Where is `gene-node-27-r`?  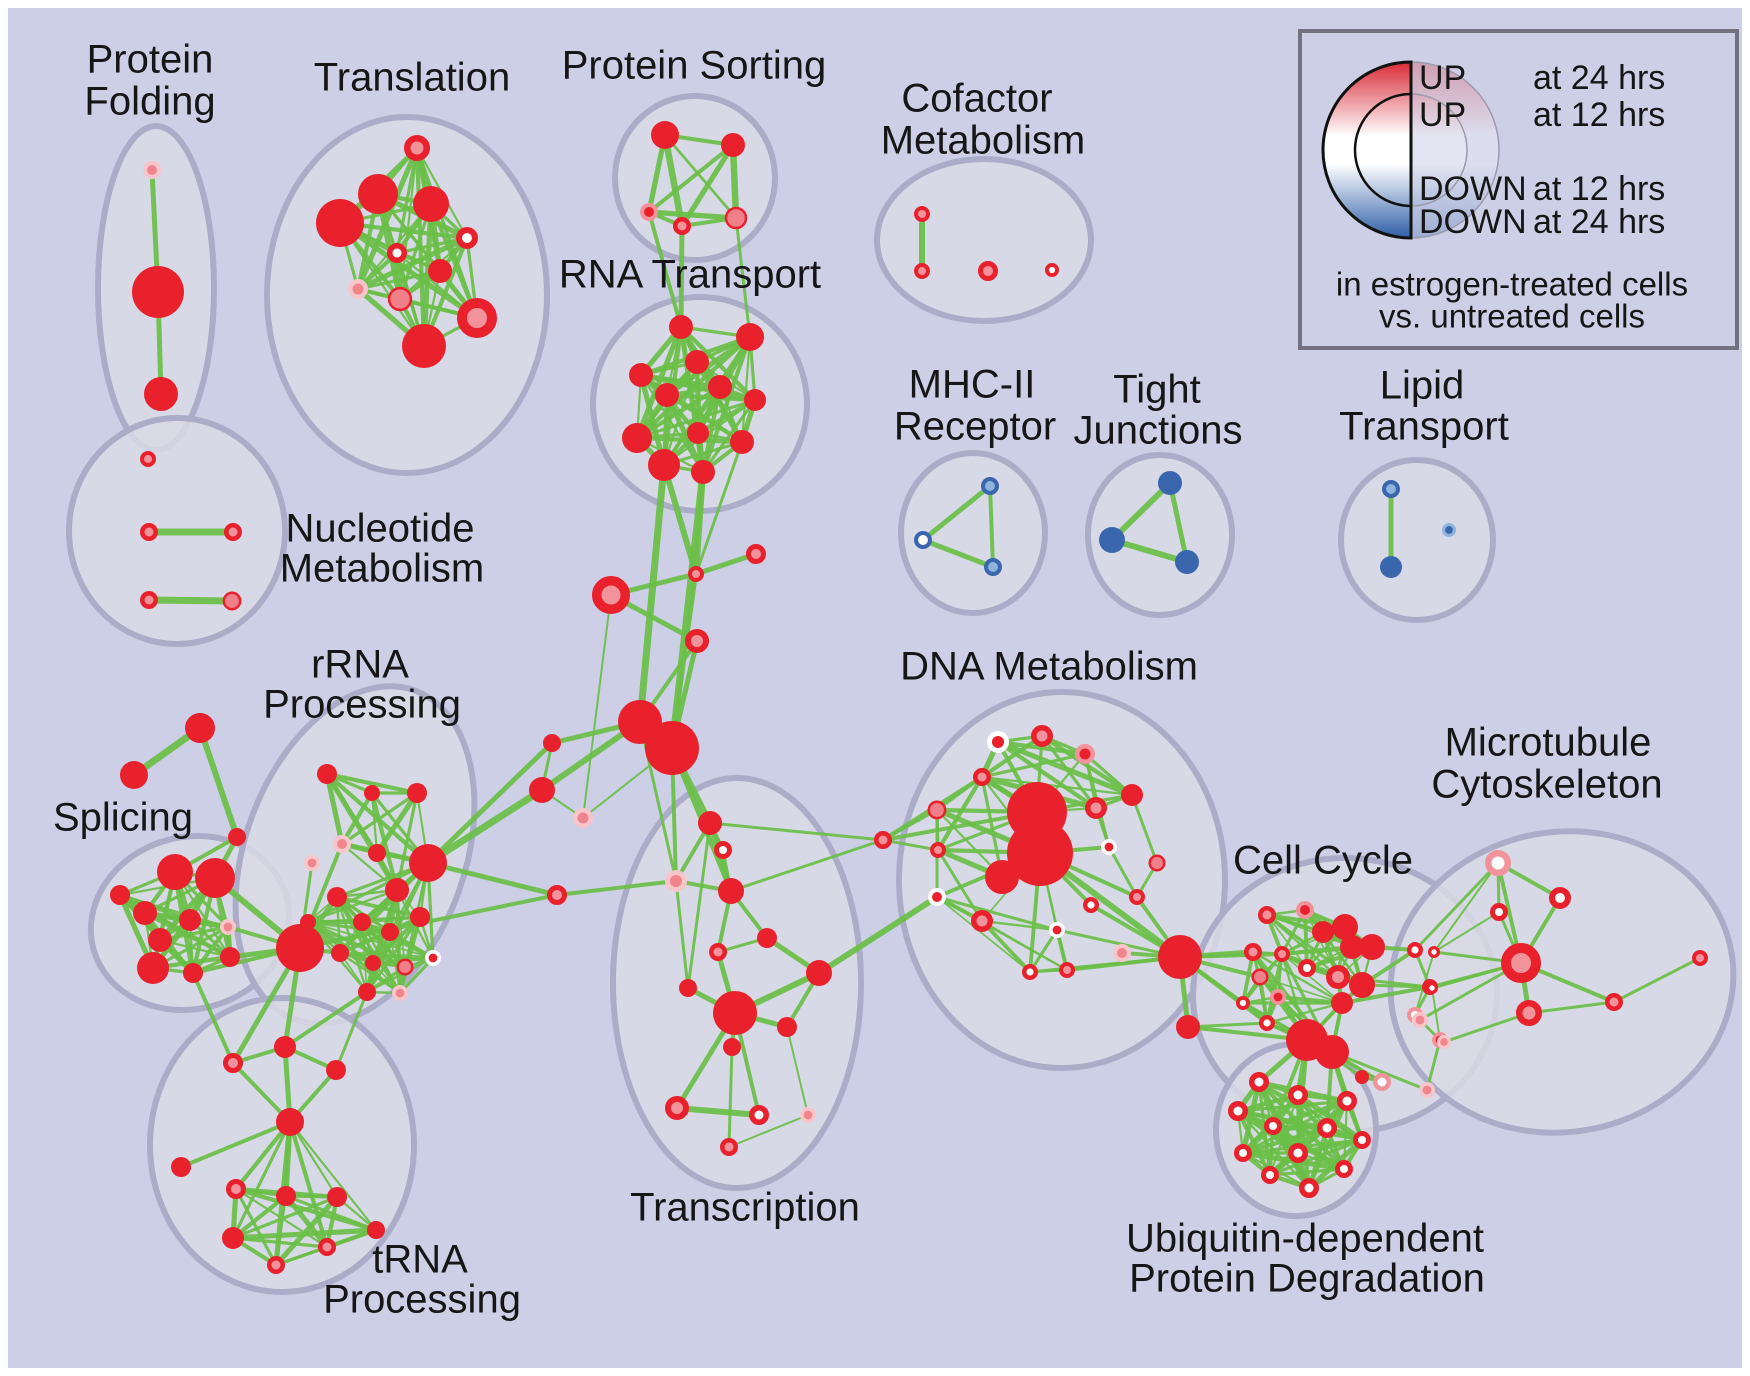
gene-node-27-r is located at coordinates (667, 395).